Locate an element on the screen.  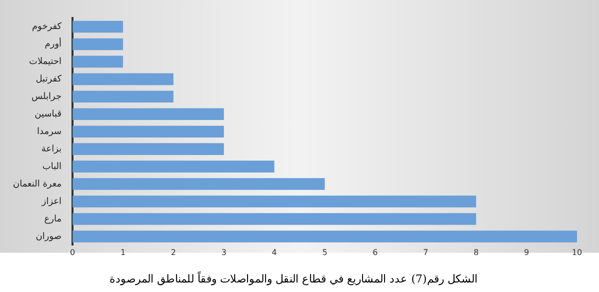
x-tick-label: 2 is located at coordinates (173, 253).